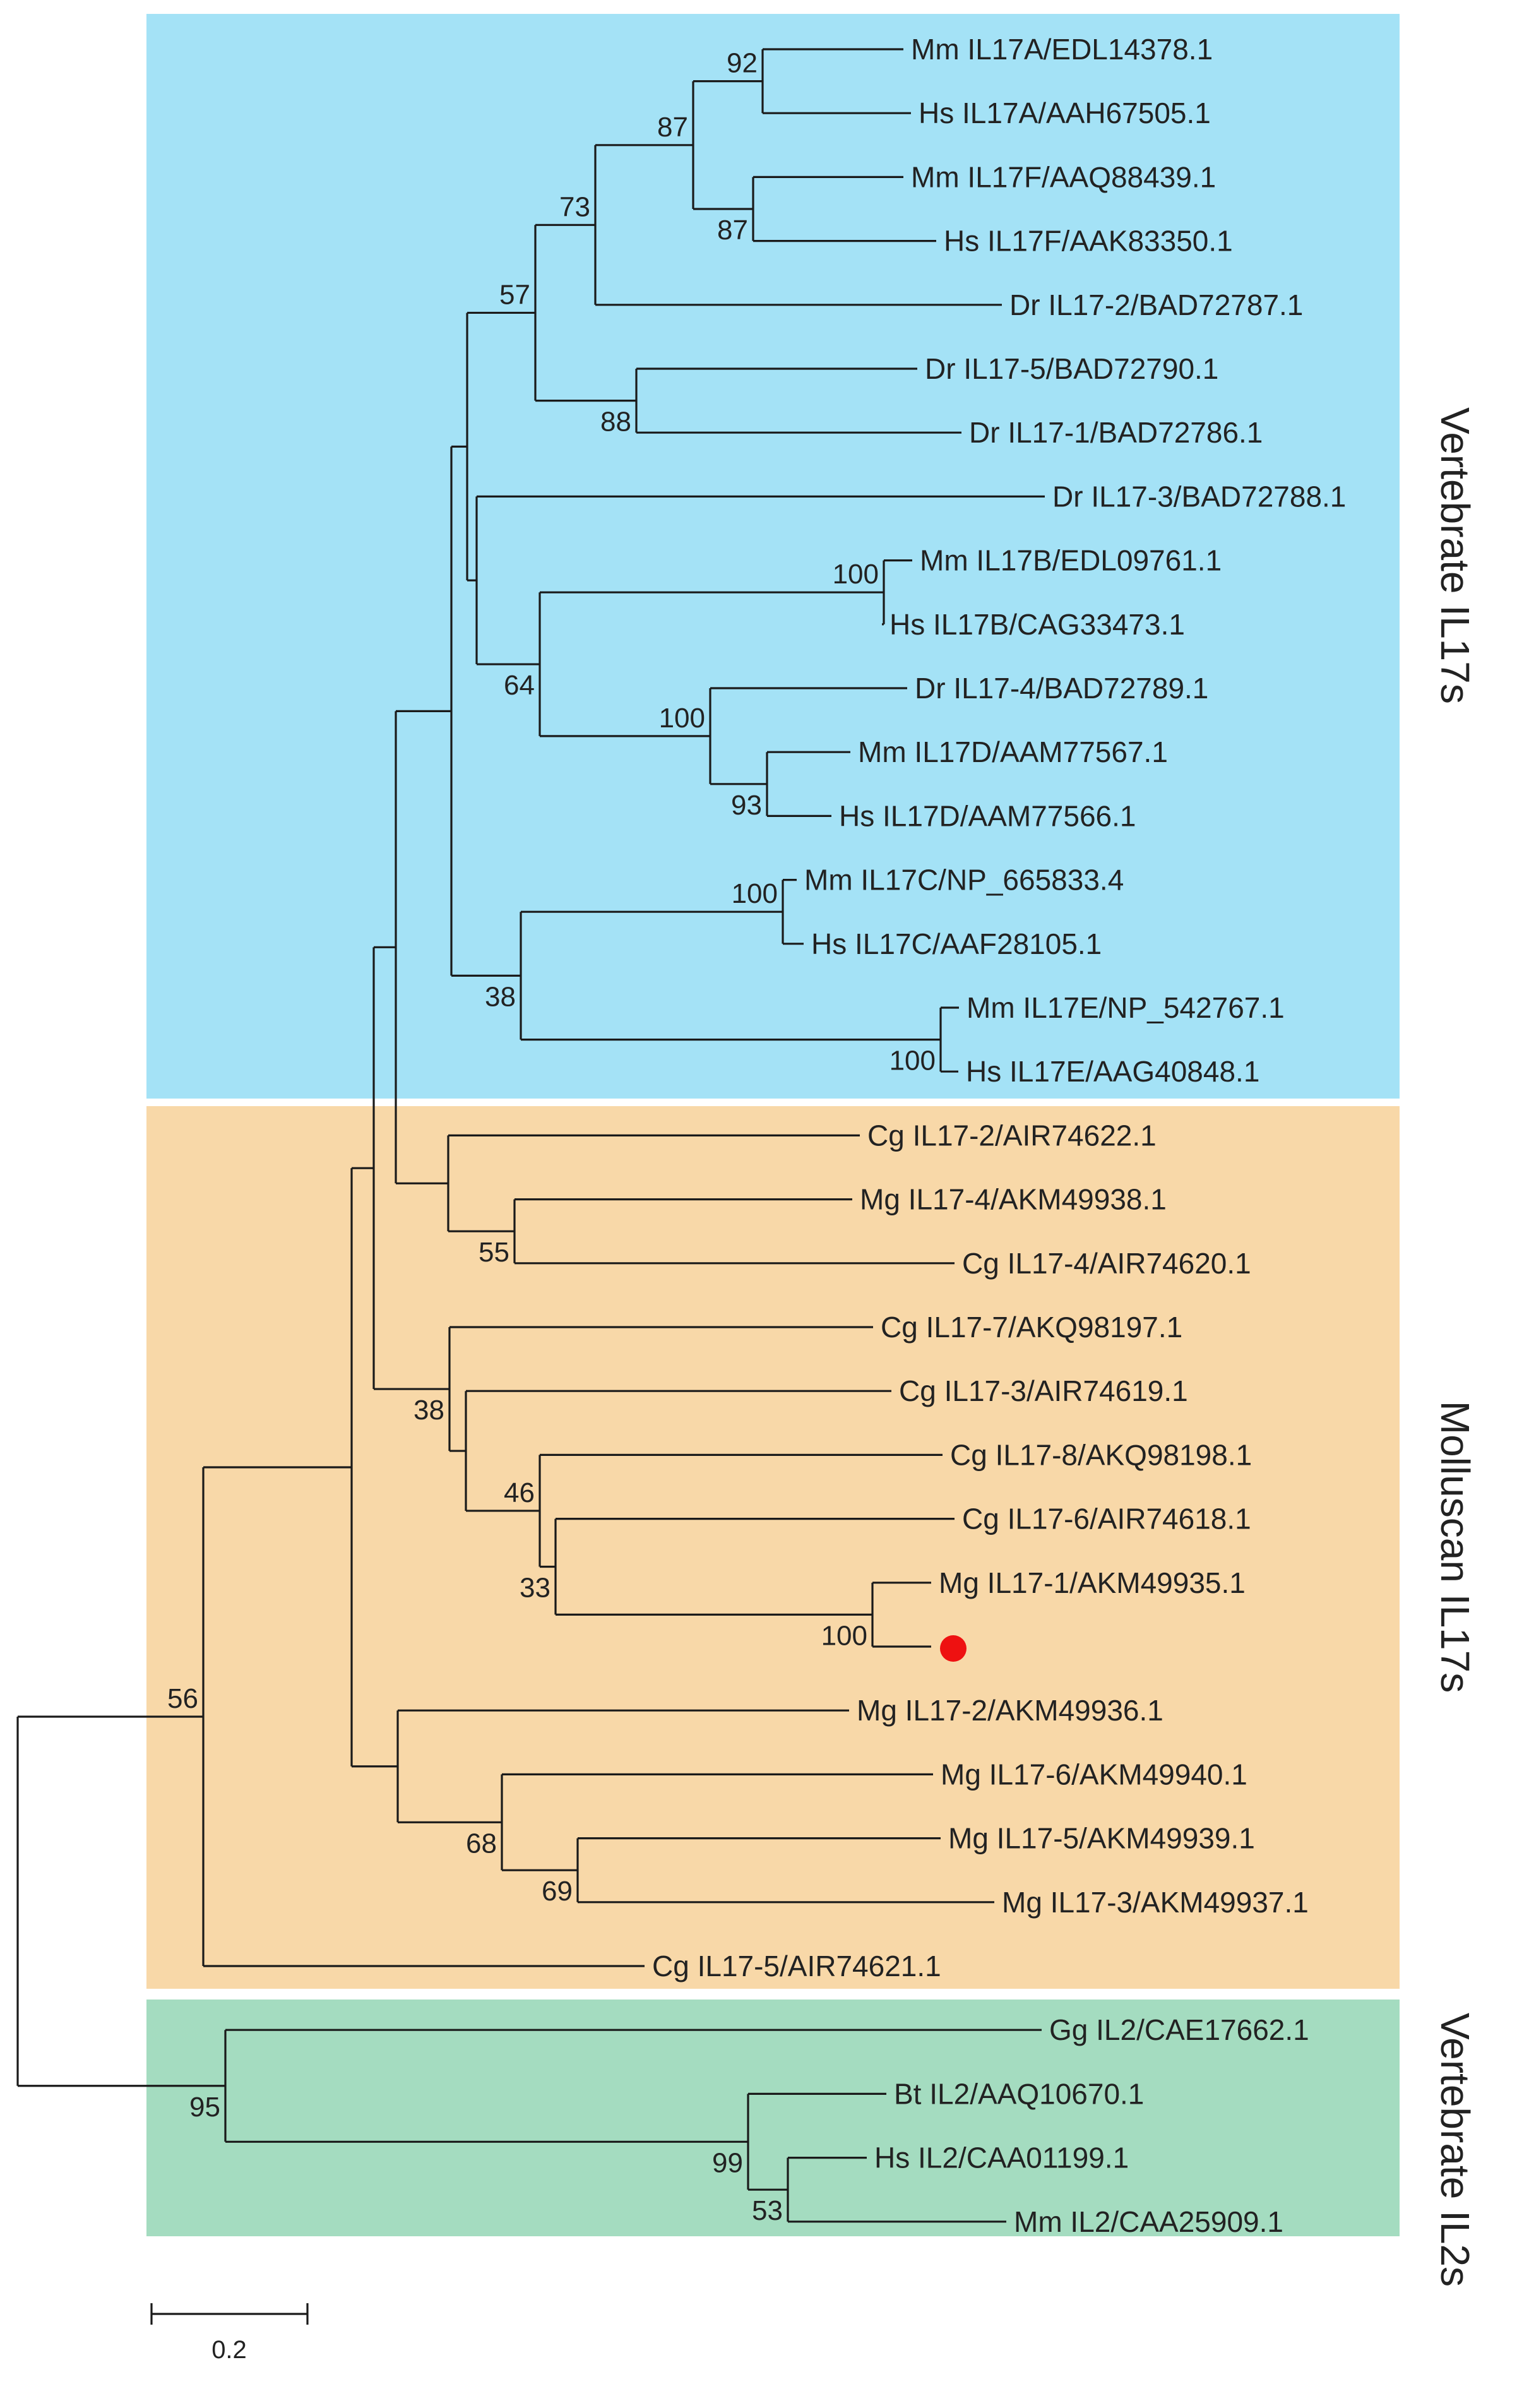 The image size is (1517, 2408). Describe the element at coordinates (1092, 1582) in the screenshot. I see `leaf-label: Mg IL17-1/AKM49935.1` at that location.